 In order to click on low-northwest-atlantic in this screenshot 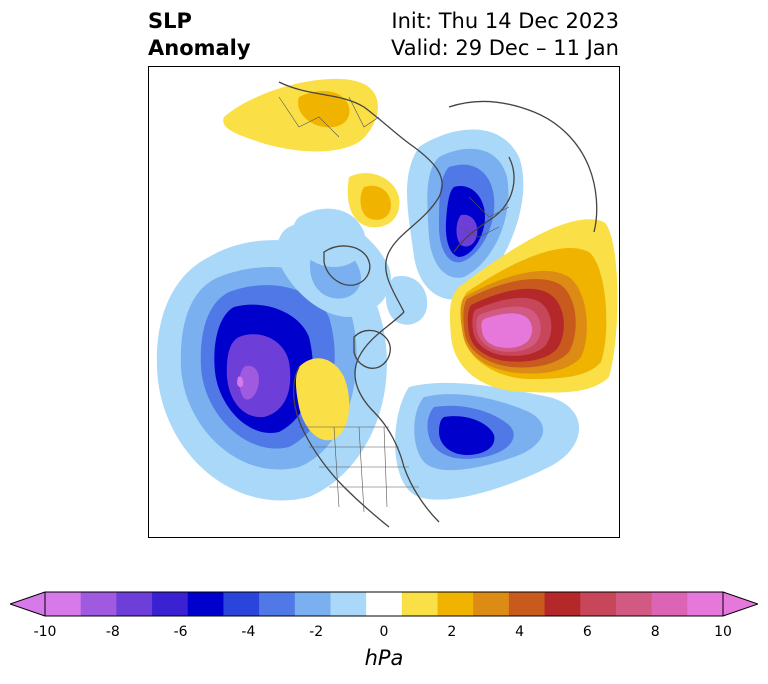, I will do `click(487, 441)`.